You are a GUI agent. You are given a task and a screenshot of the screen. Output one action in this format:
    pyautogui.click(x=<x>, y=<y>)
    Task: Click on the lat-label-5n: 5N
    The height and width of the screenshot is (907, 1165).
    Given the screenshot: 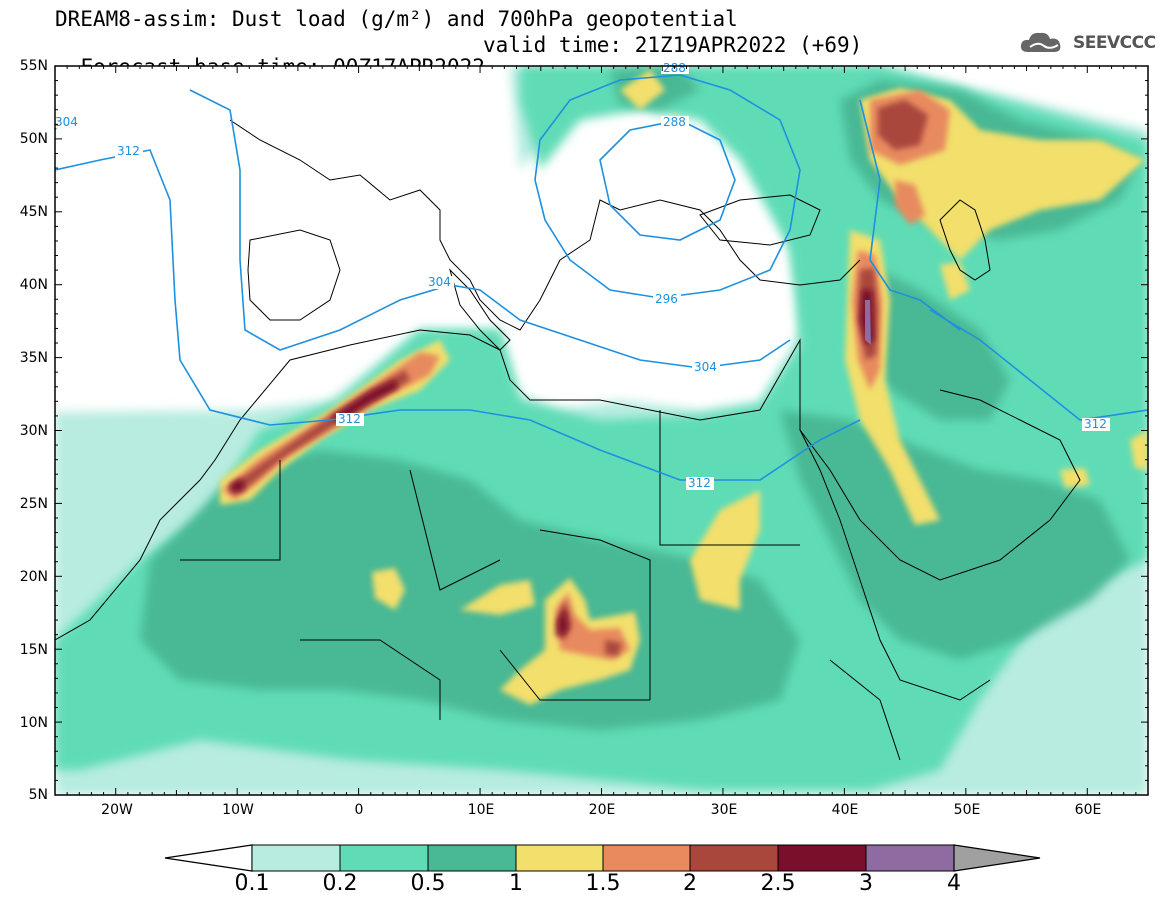 What is the action you would take?
    pyautogui.click(x=38, y=795)
    